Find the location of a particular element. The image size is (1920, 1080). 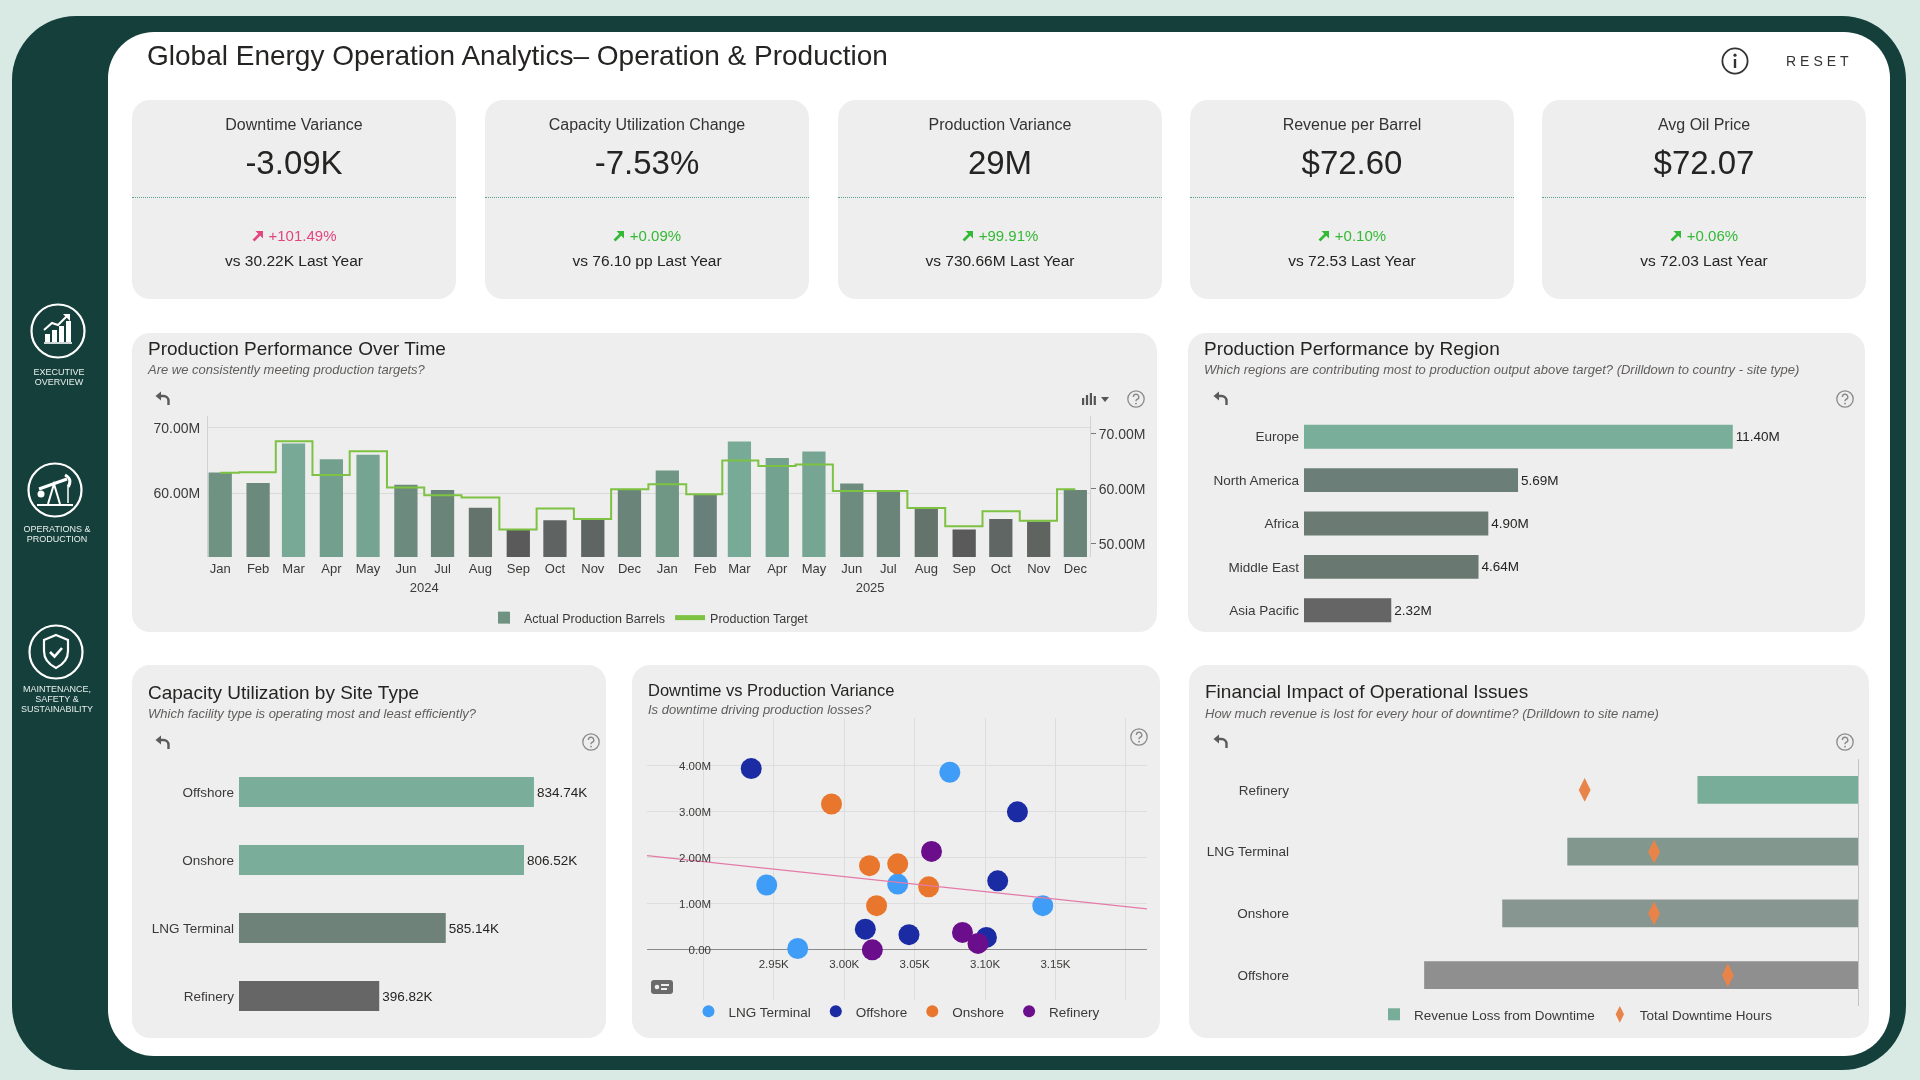

text: vs 76.10 pp Last Year is located at coordinates (647, 260).